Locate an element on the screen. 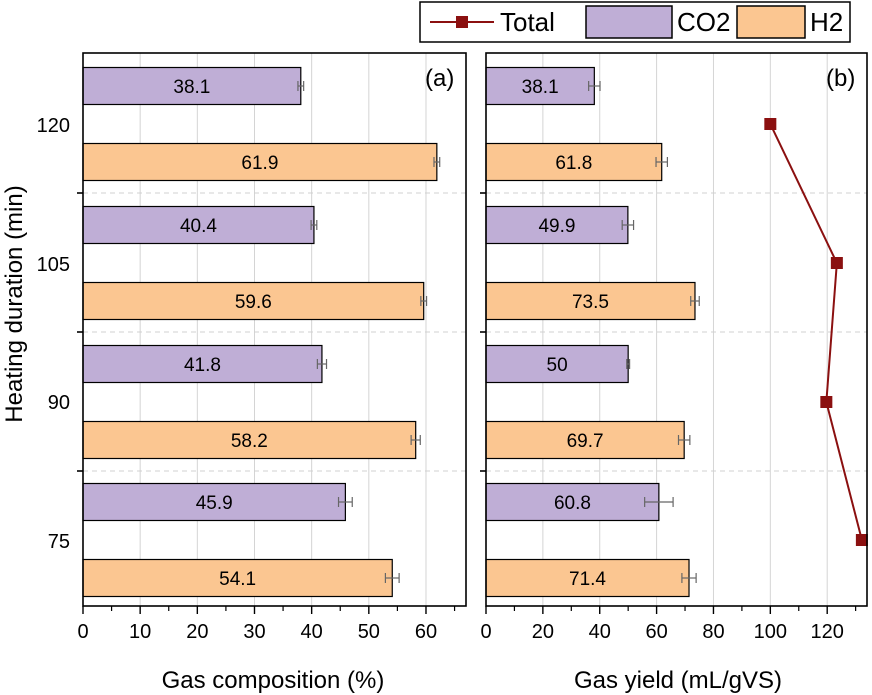  panel-b-bar-label-co2-120: 38.1 is located at coordinates (540, 87).